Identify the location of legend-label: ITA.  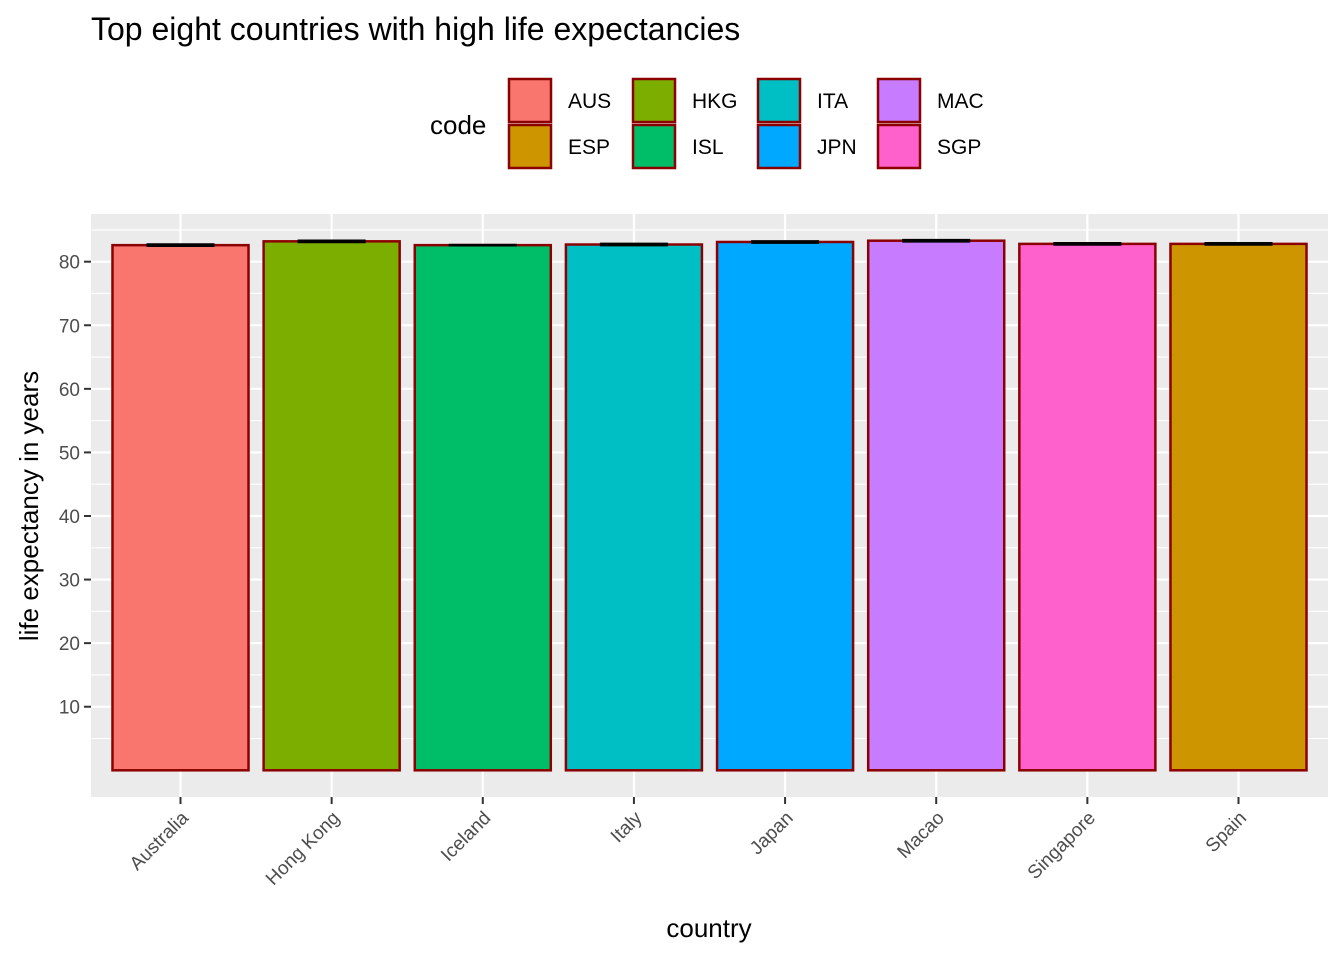
(832, 101).